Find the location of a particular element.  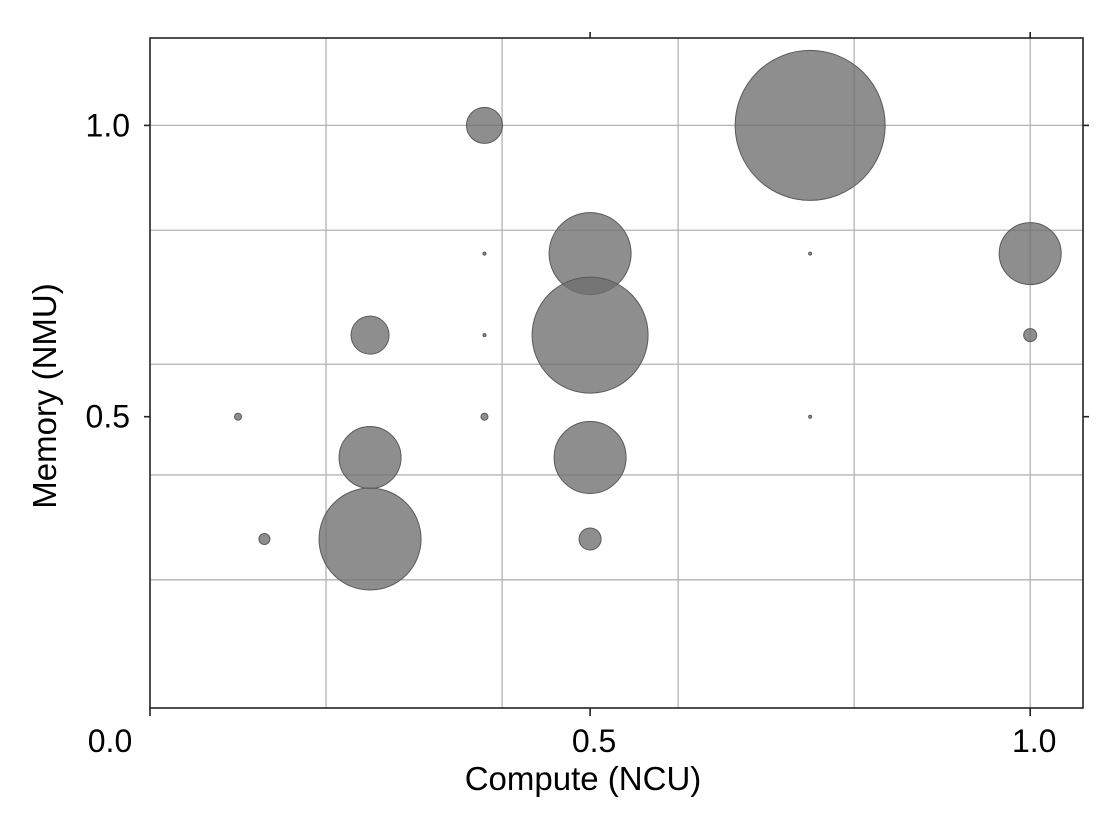

y-tick-label-0: 0.5 is located at coordinates (108, 417).